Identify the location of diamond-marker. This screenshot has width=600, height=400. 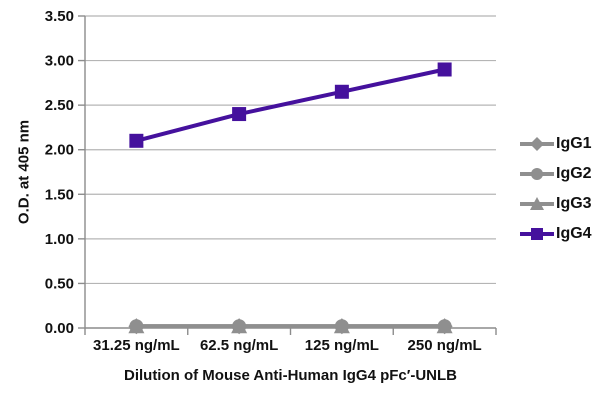
(537, 144).